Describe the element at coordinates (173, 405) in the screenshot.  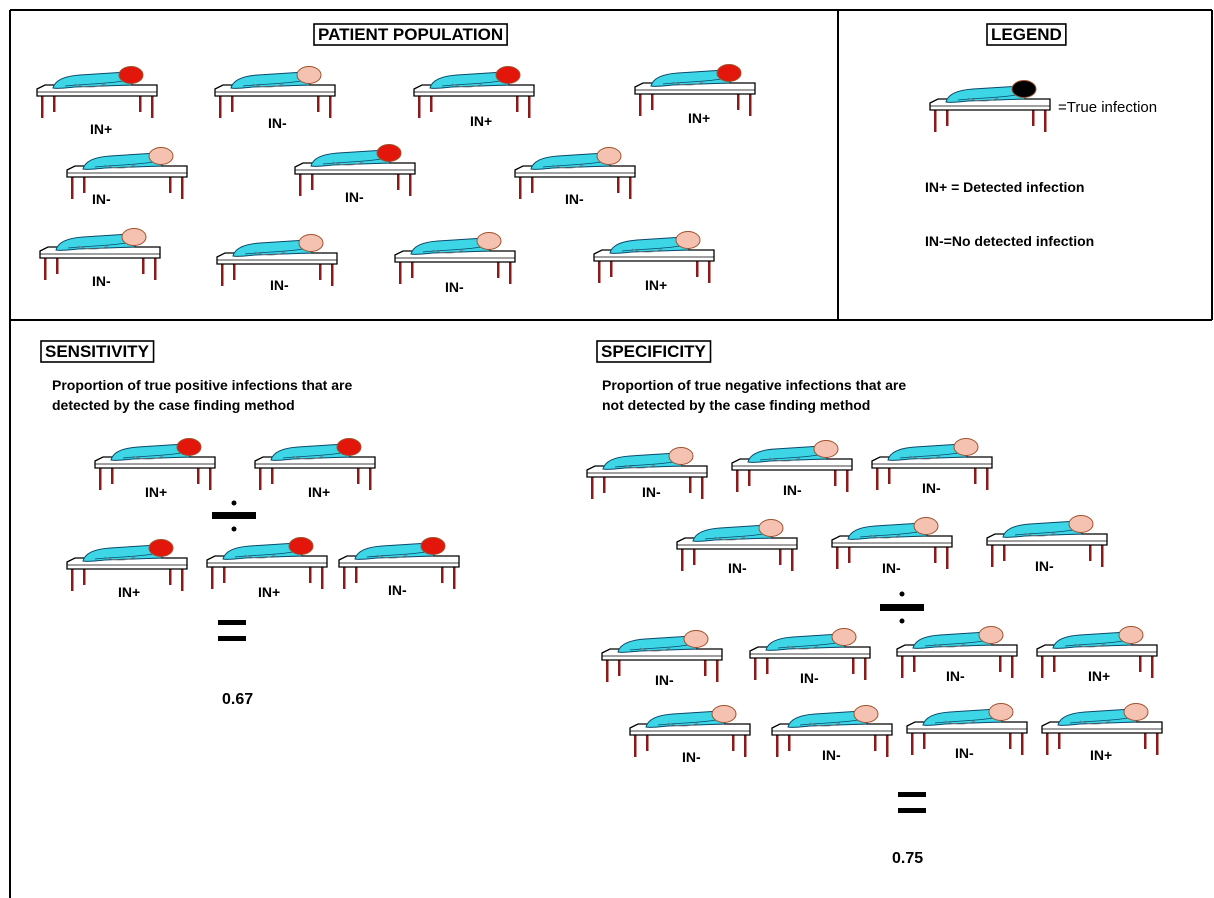
I see `description: detected by the case finding method` at that location.